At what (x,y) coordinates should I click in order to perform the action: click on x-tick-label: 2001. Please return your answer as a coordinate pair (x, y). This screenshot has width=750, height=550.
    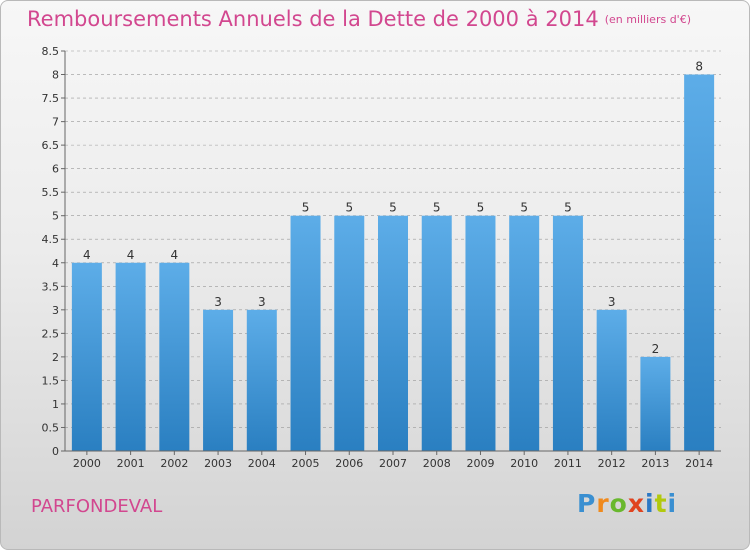
    Looking at the image, I should click on (131, 463).